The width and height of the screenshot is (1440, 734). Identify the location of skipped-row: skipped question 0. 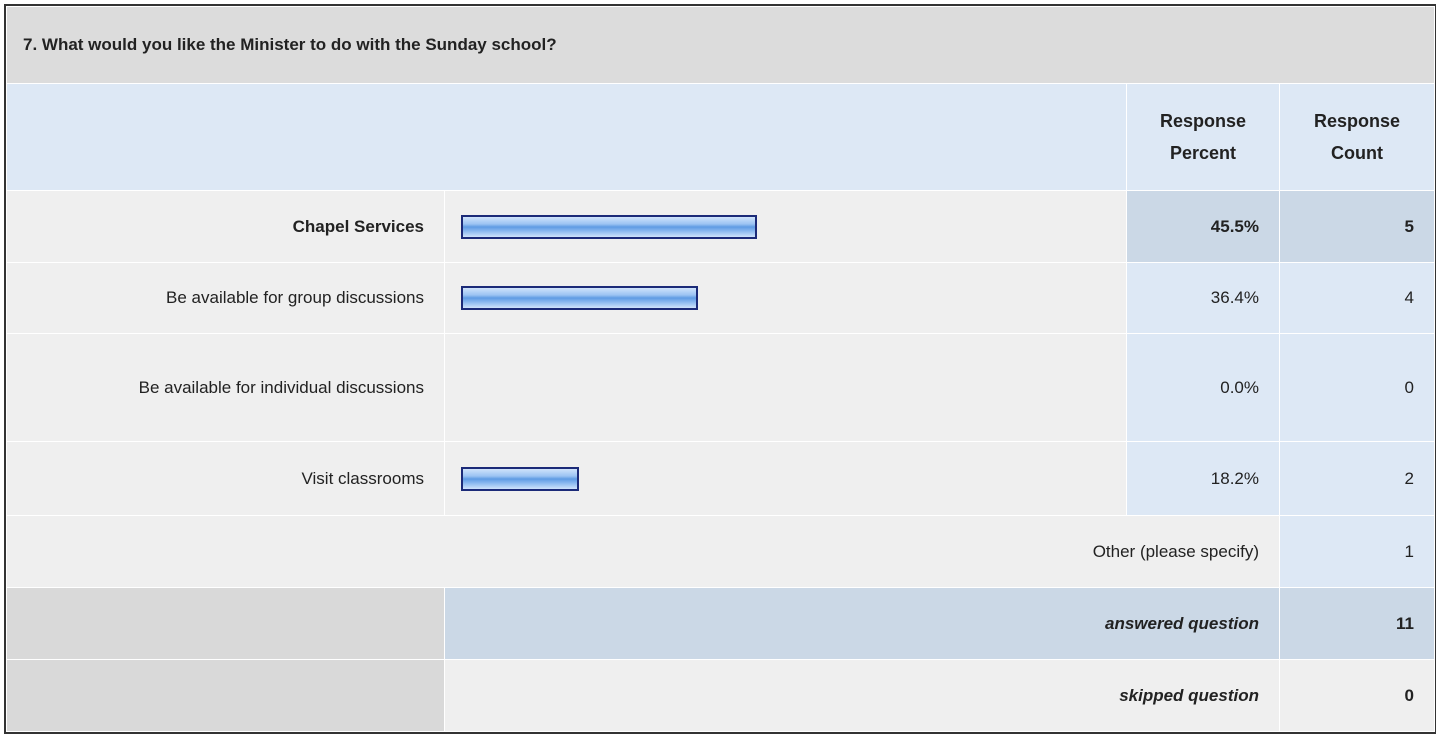
(721, 695).